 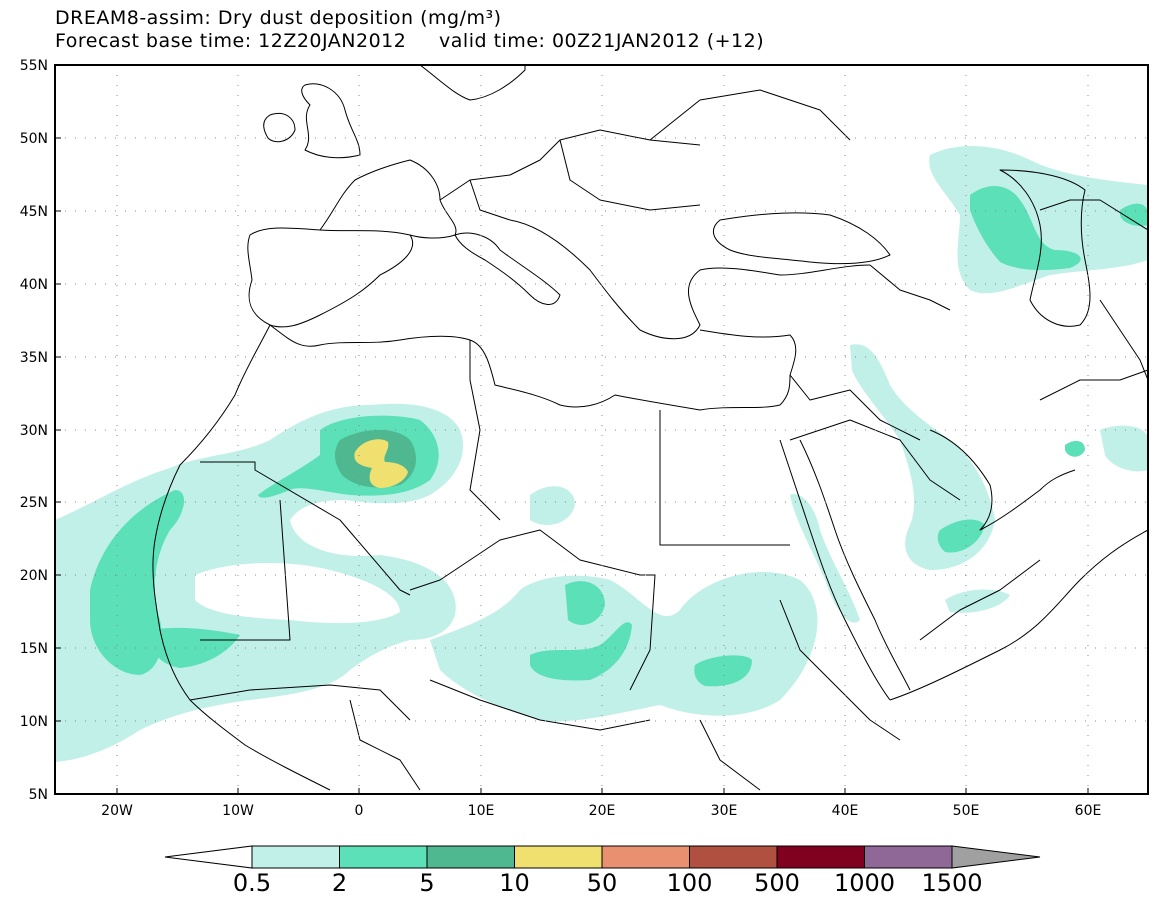 I want to click on coastline-turkey-south, so click(x=748, y=352).